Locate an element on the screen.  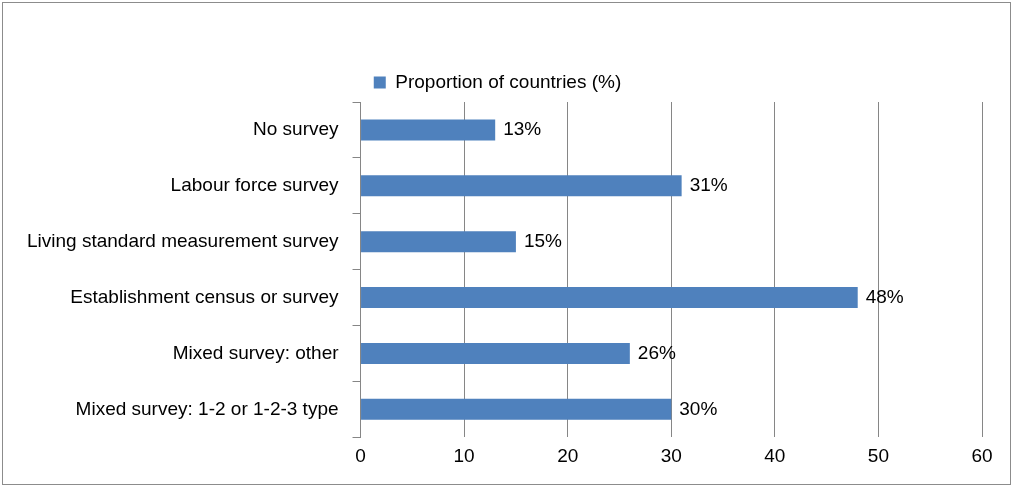
x-tick-label: 40 is located at coordinates (775, 455).